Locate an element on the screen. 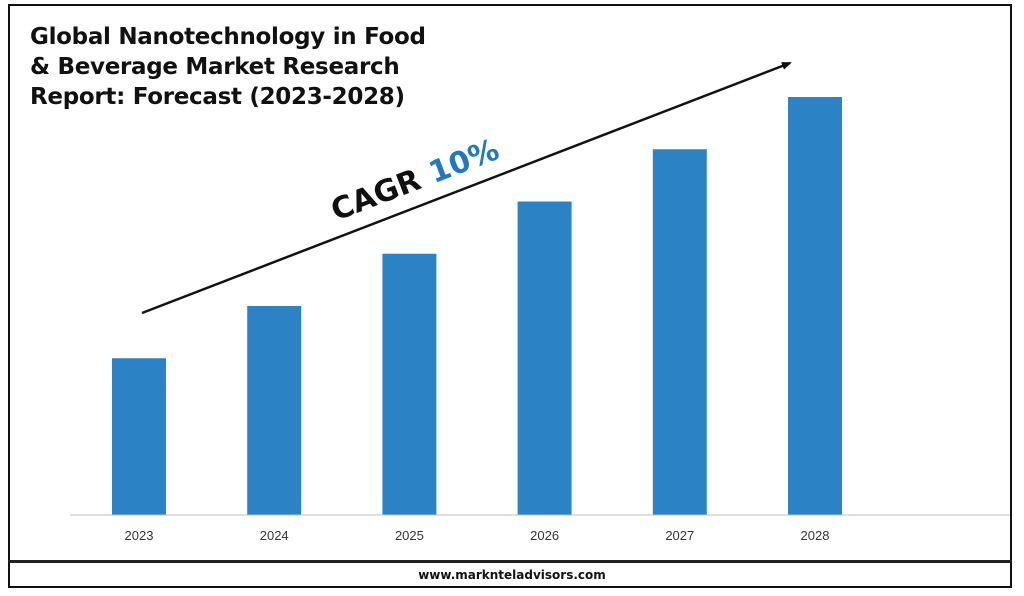 Image resolution: width=1024 pixels, height=596 pixels. website-url: www.marknteladvisors.com is located at coordinates (512, 575).